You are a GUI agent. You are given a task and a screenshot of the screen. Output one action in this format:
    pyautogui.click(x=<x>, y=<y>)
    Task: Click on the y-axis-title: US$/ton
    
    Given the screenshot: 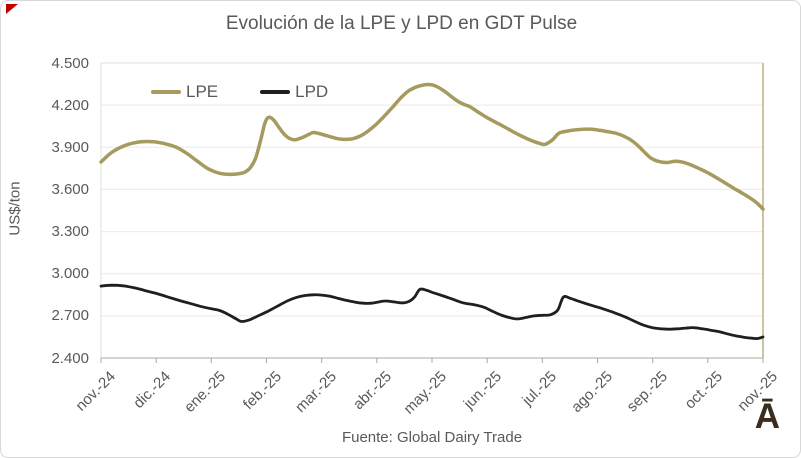 What is the action you would take?
    pyautogui.click(x=15, y=208)
    